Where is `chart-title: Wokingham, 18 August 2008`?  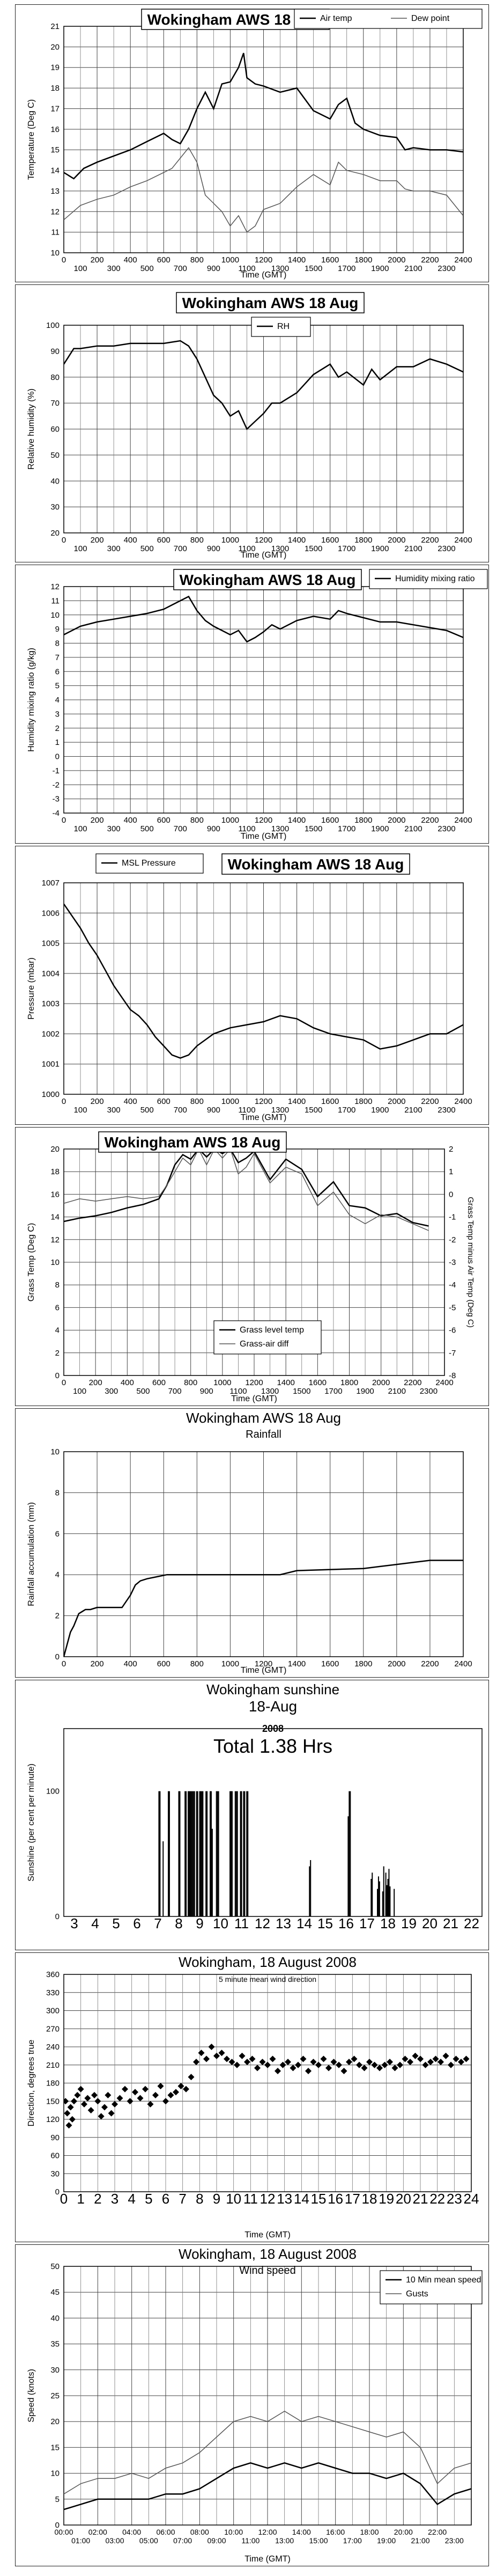
chart-title: Wokingham, 18 August 2008 is located at coordinates (268, 2254).